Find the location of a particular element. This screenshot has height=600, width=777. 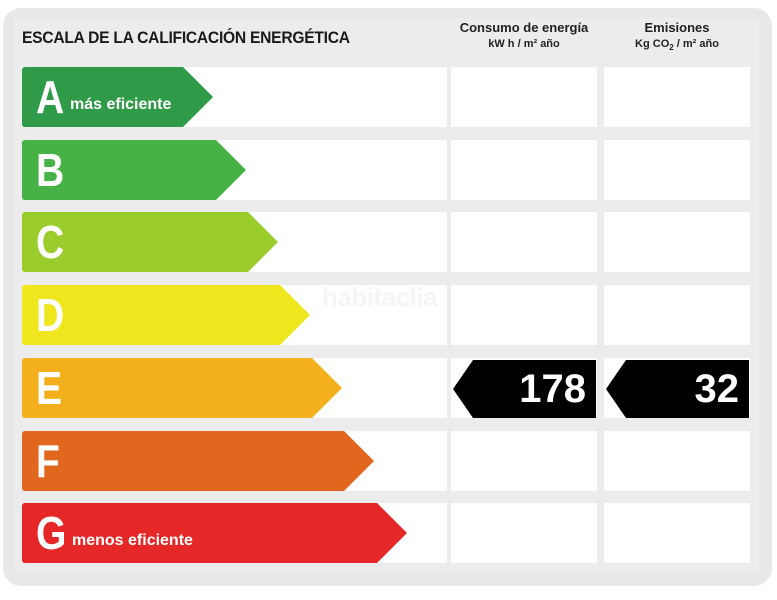

scale-title: ESCALA DE LA CALIFICACIÓN ENERGÉTICA is located at coordinates (186, 37).